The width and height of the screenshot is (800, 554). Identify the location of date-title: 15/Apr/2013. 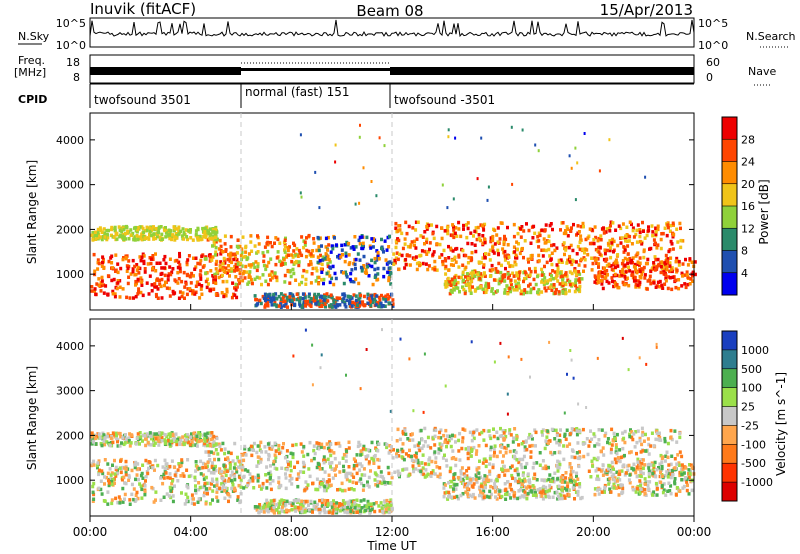
(646, 10).